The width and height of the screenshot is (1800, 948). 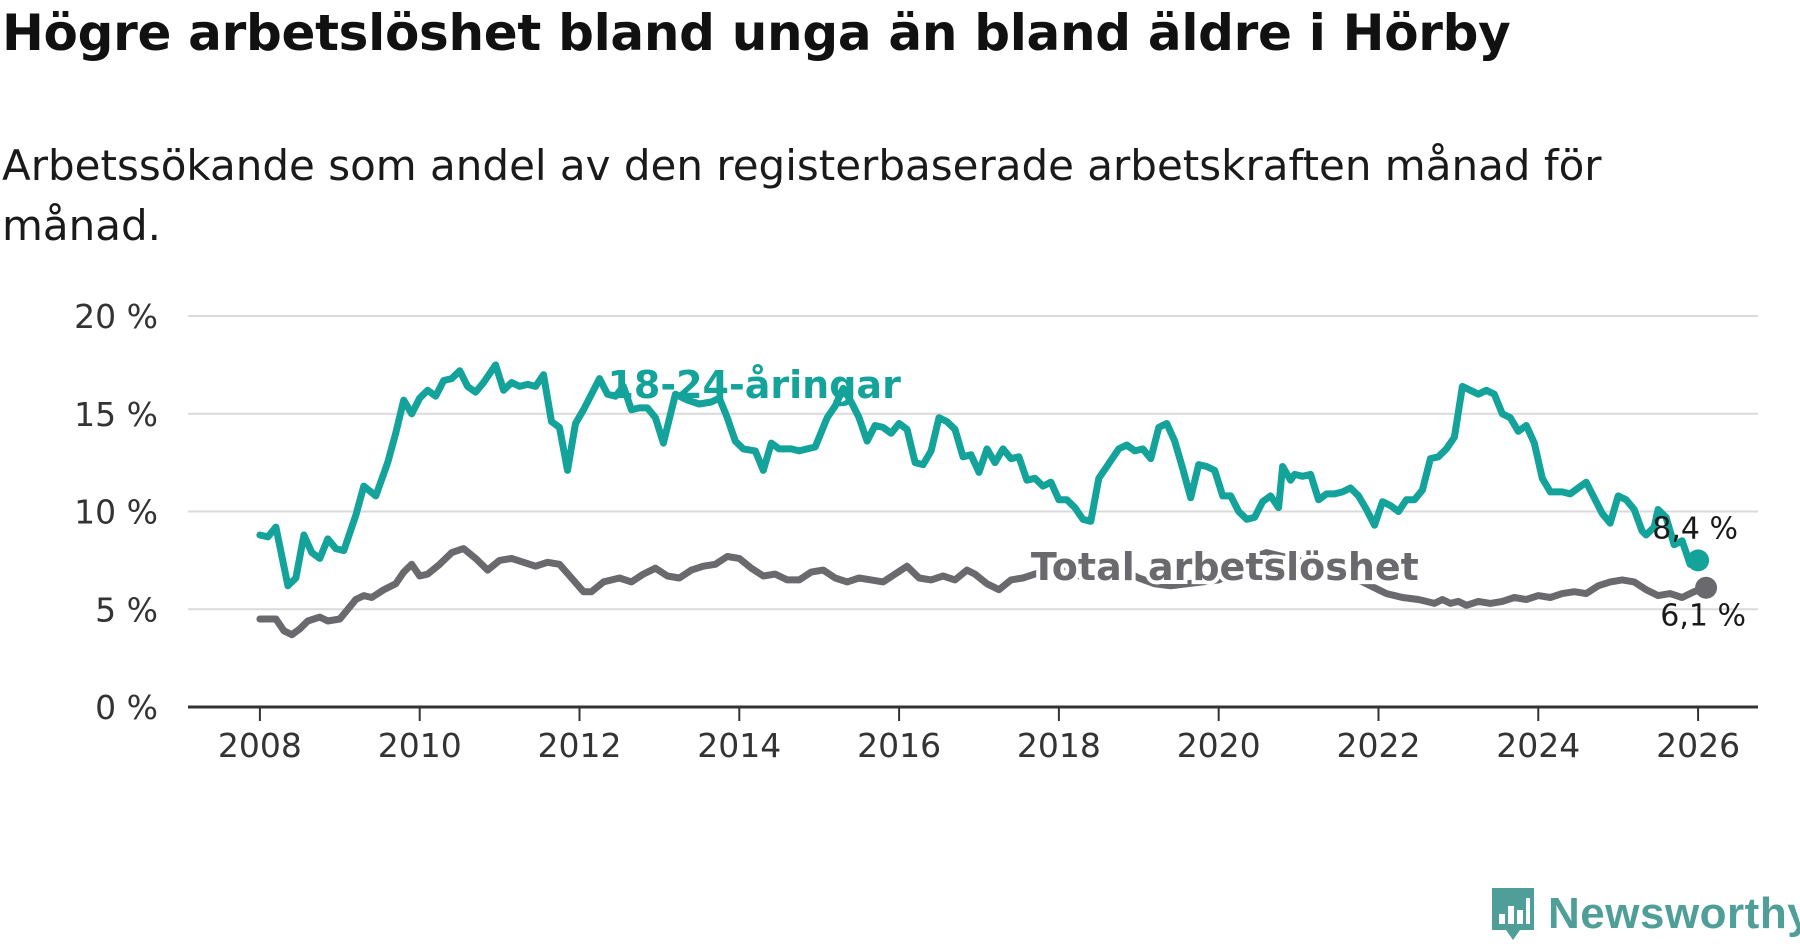 I want to click on x-tick-label: 2014, so click(x=739, y=745).